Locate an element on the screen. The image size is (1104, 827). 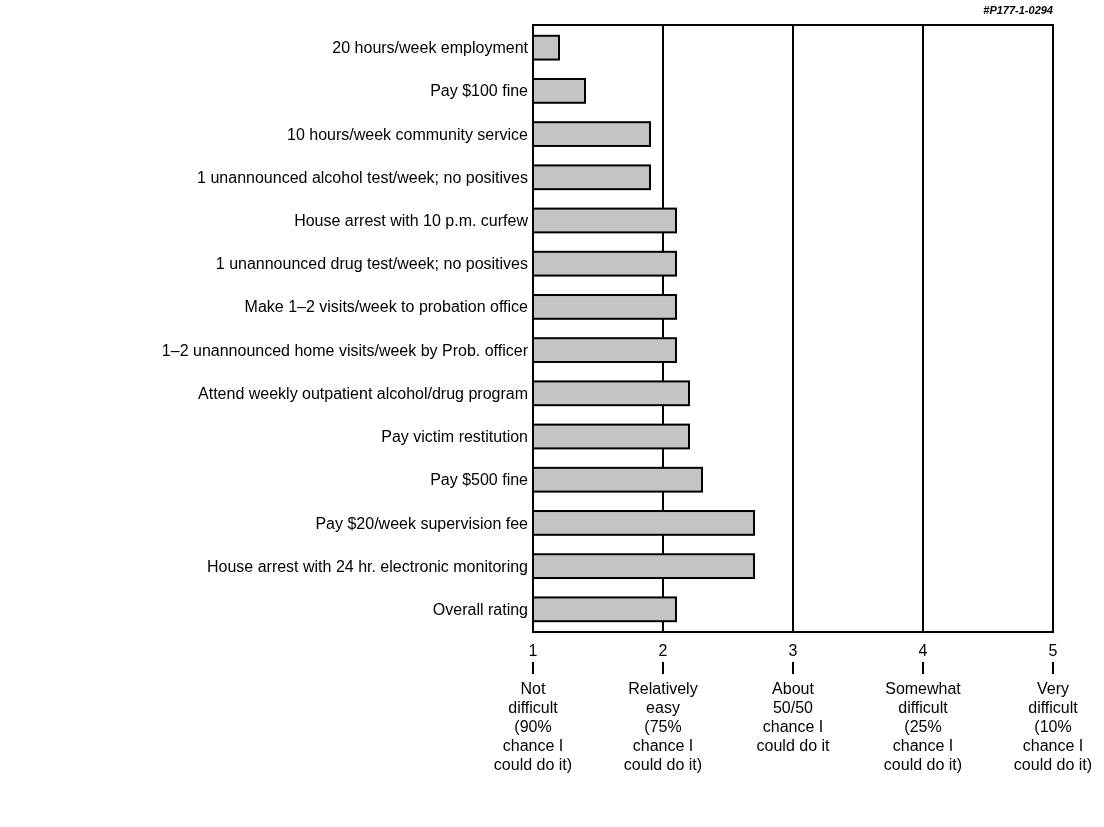
text: Not difficult (90% chance I could do it) is located at coordinates (533, 726).